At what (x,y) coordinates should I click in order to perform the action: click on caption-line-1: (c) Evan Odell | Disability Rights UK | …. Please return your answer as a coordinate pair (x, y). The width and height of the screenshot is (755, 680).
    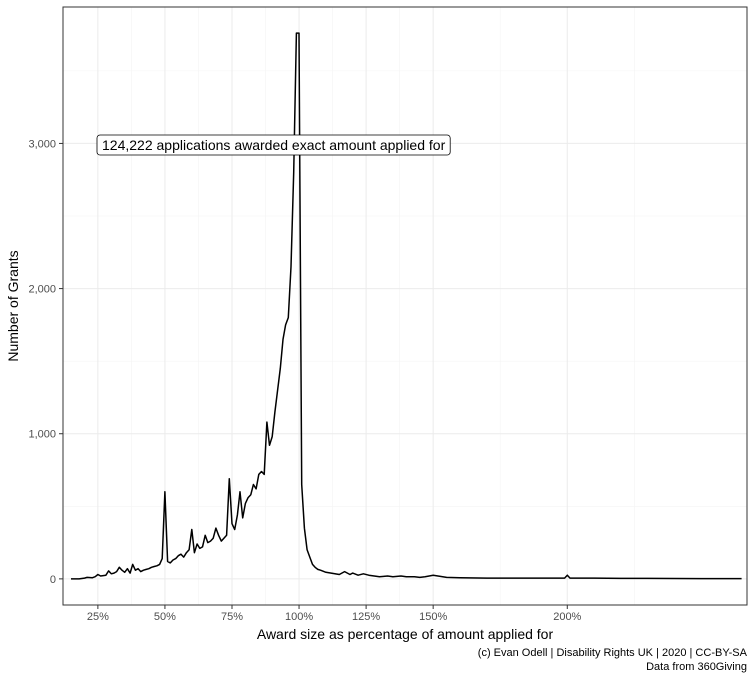
    Looking at the image, I should click on (613, 653).